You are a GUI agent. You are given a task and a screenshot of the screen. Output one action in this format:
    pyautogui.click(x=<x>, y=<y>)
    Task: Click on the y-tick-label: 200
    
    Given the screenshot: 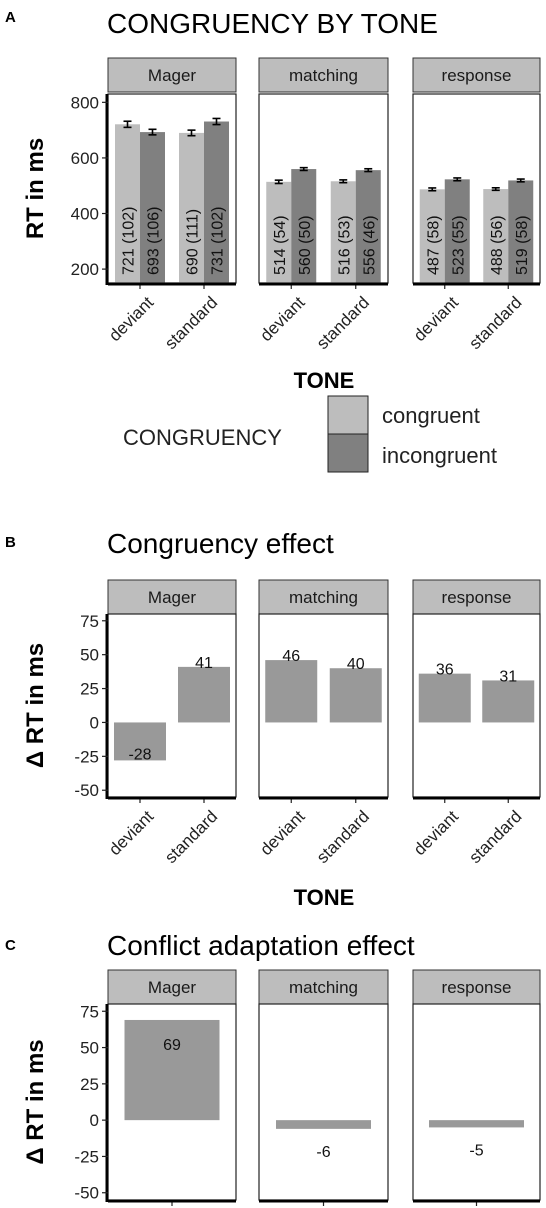 What is the action you would take?
    pyautogui.click(x=85, y=269)
    